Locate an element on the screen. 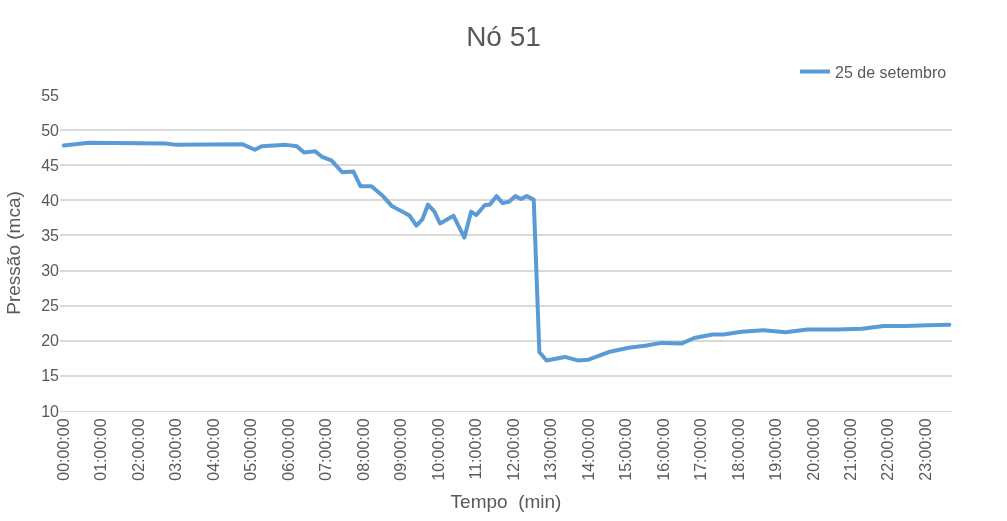 This screenshot has width=1007, height=521. x-axis-title: Tempo (min) is located at coordinates (506, 502).